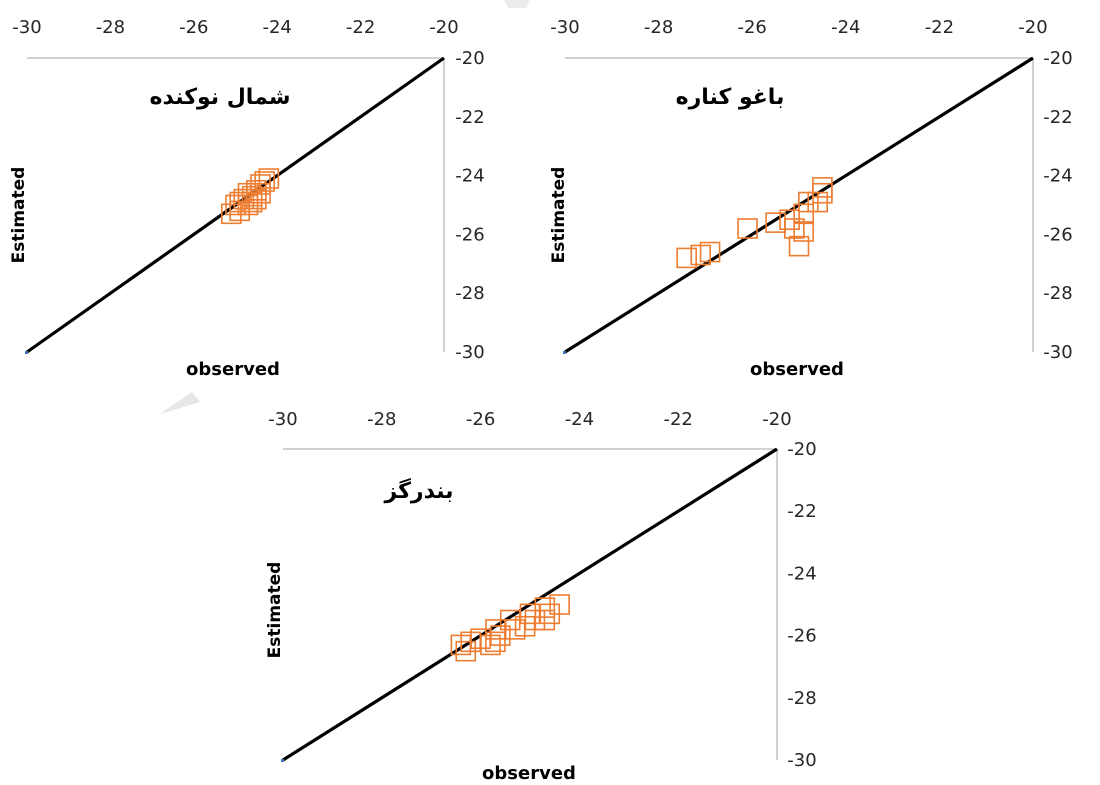 This screenshot has width=1100, height=785. What do you see at coordinates (220, 97) in the screenshot?
I see `chart-title: شمال نوکنده` at bounding box center [220, 97].